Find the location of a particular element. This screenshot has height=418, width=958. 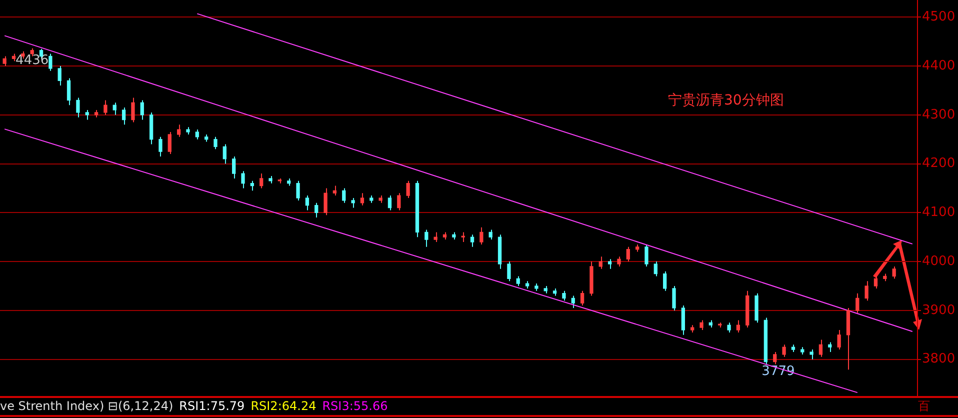

y-tick-label: 3800 is located at coordinates (939, 359).